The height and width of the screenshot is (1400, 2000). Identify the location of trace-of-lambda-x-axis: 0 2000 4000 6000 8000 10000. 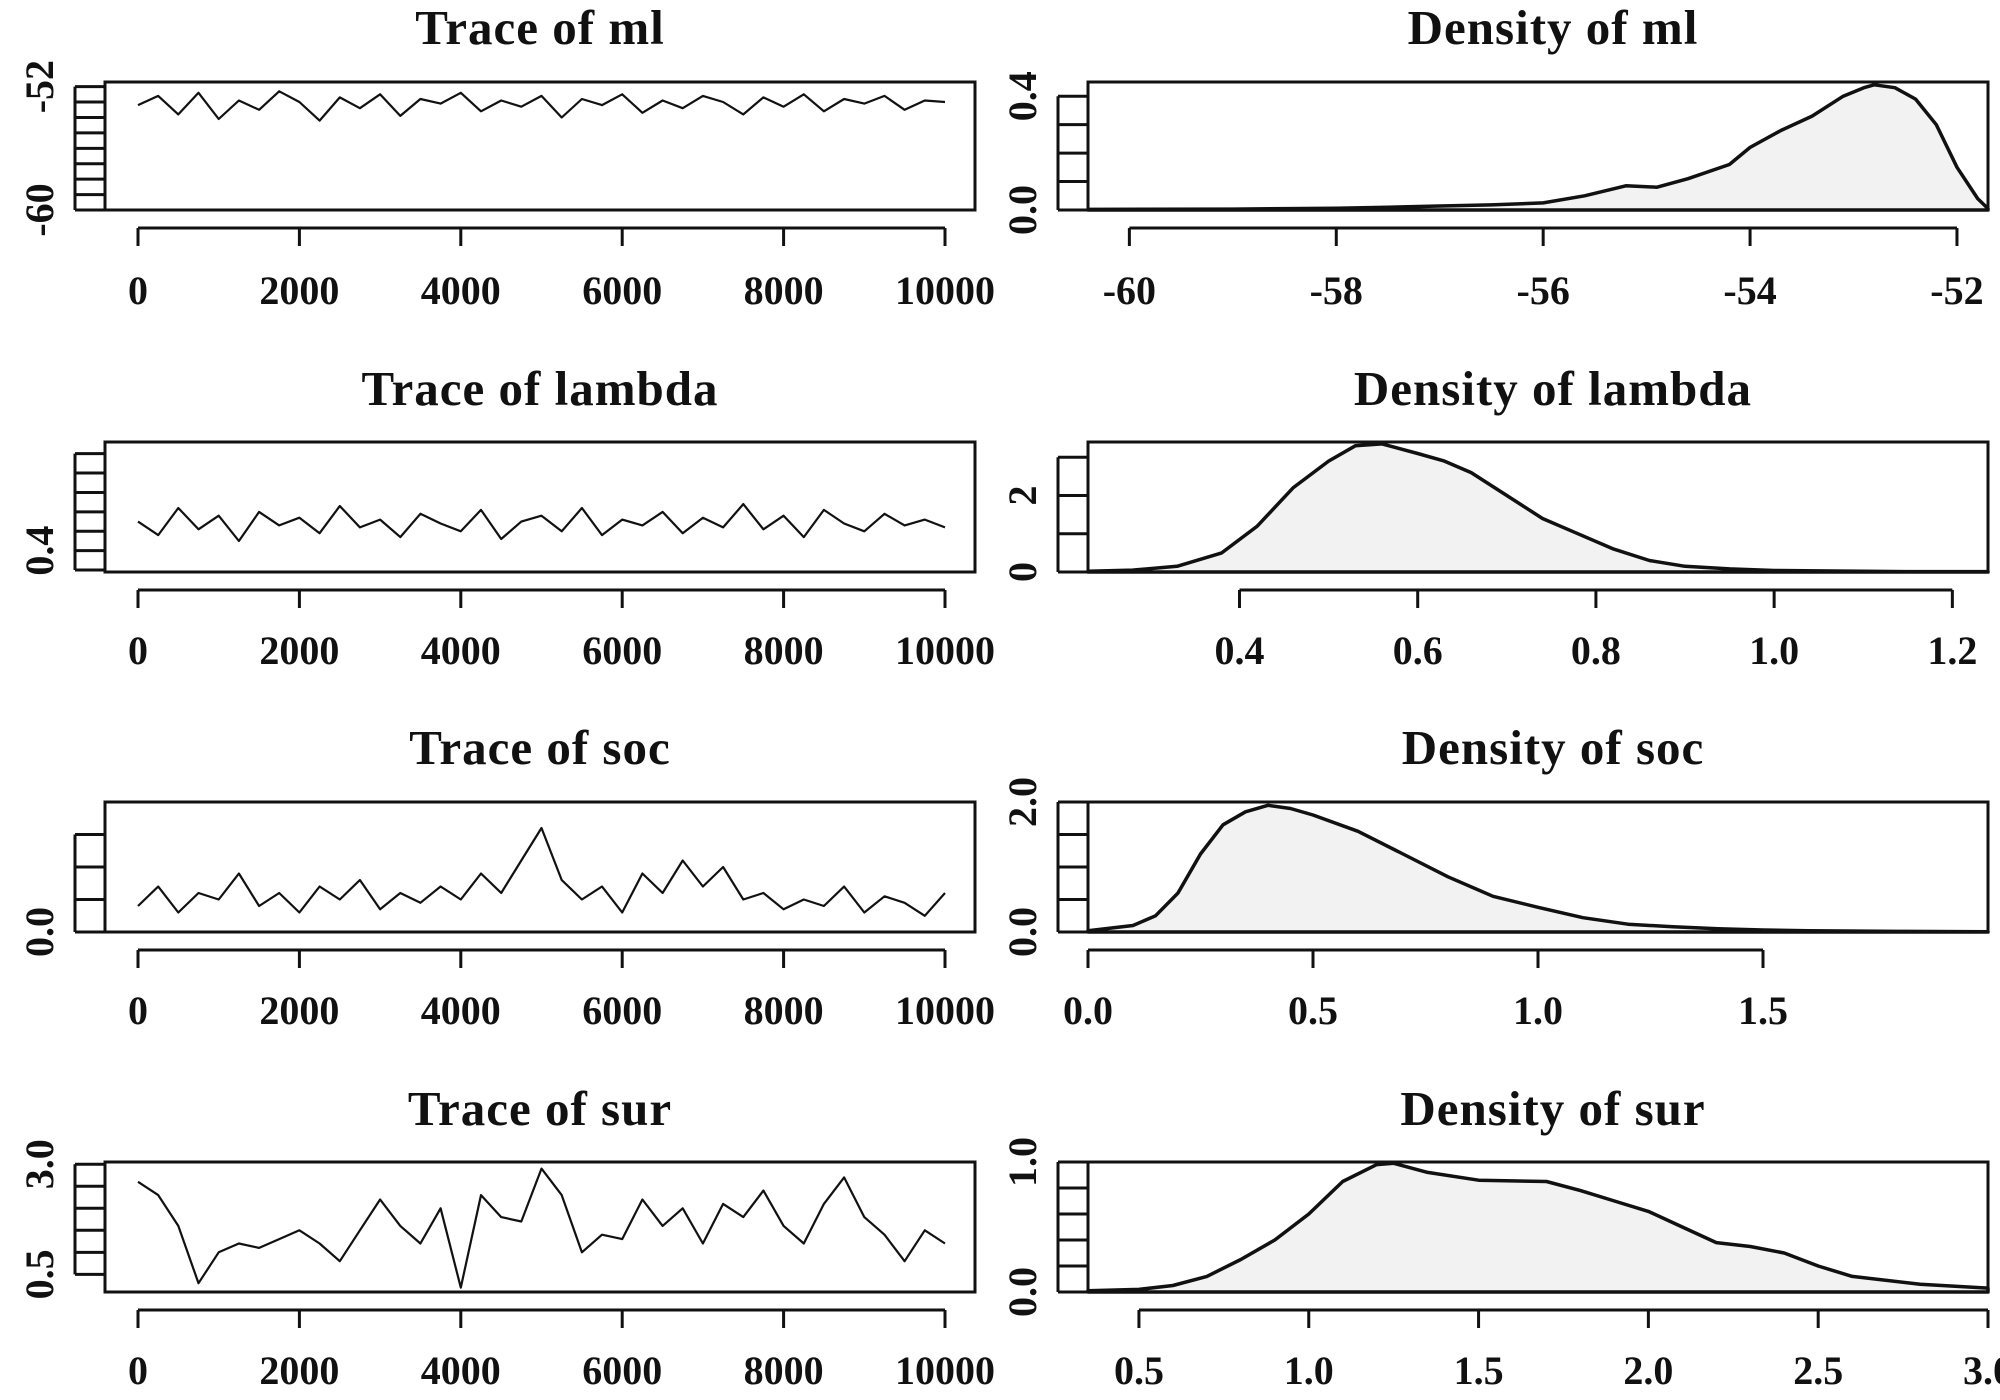
(561, 630).